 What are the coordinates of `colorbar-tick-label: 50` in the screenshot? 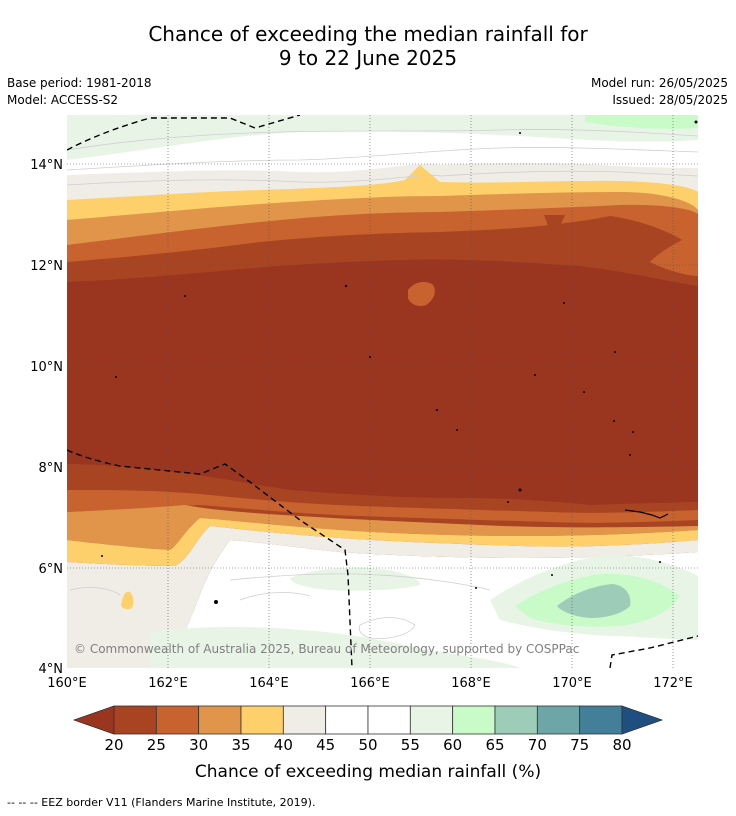 It's located at (368, 745).